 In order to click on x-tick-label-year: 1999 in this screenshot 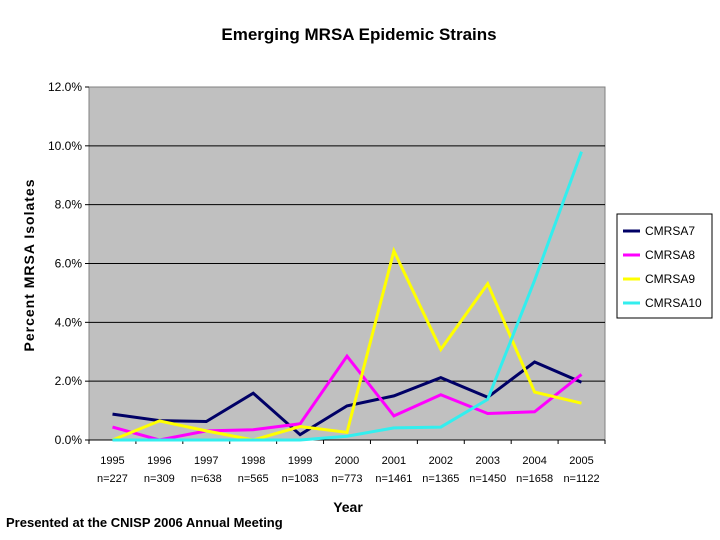, I will do `click(300, 461)`.